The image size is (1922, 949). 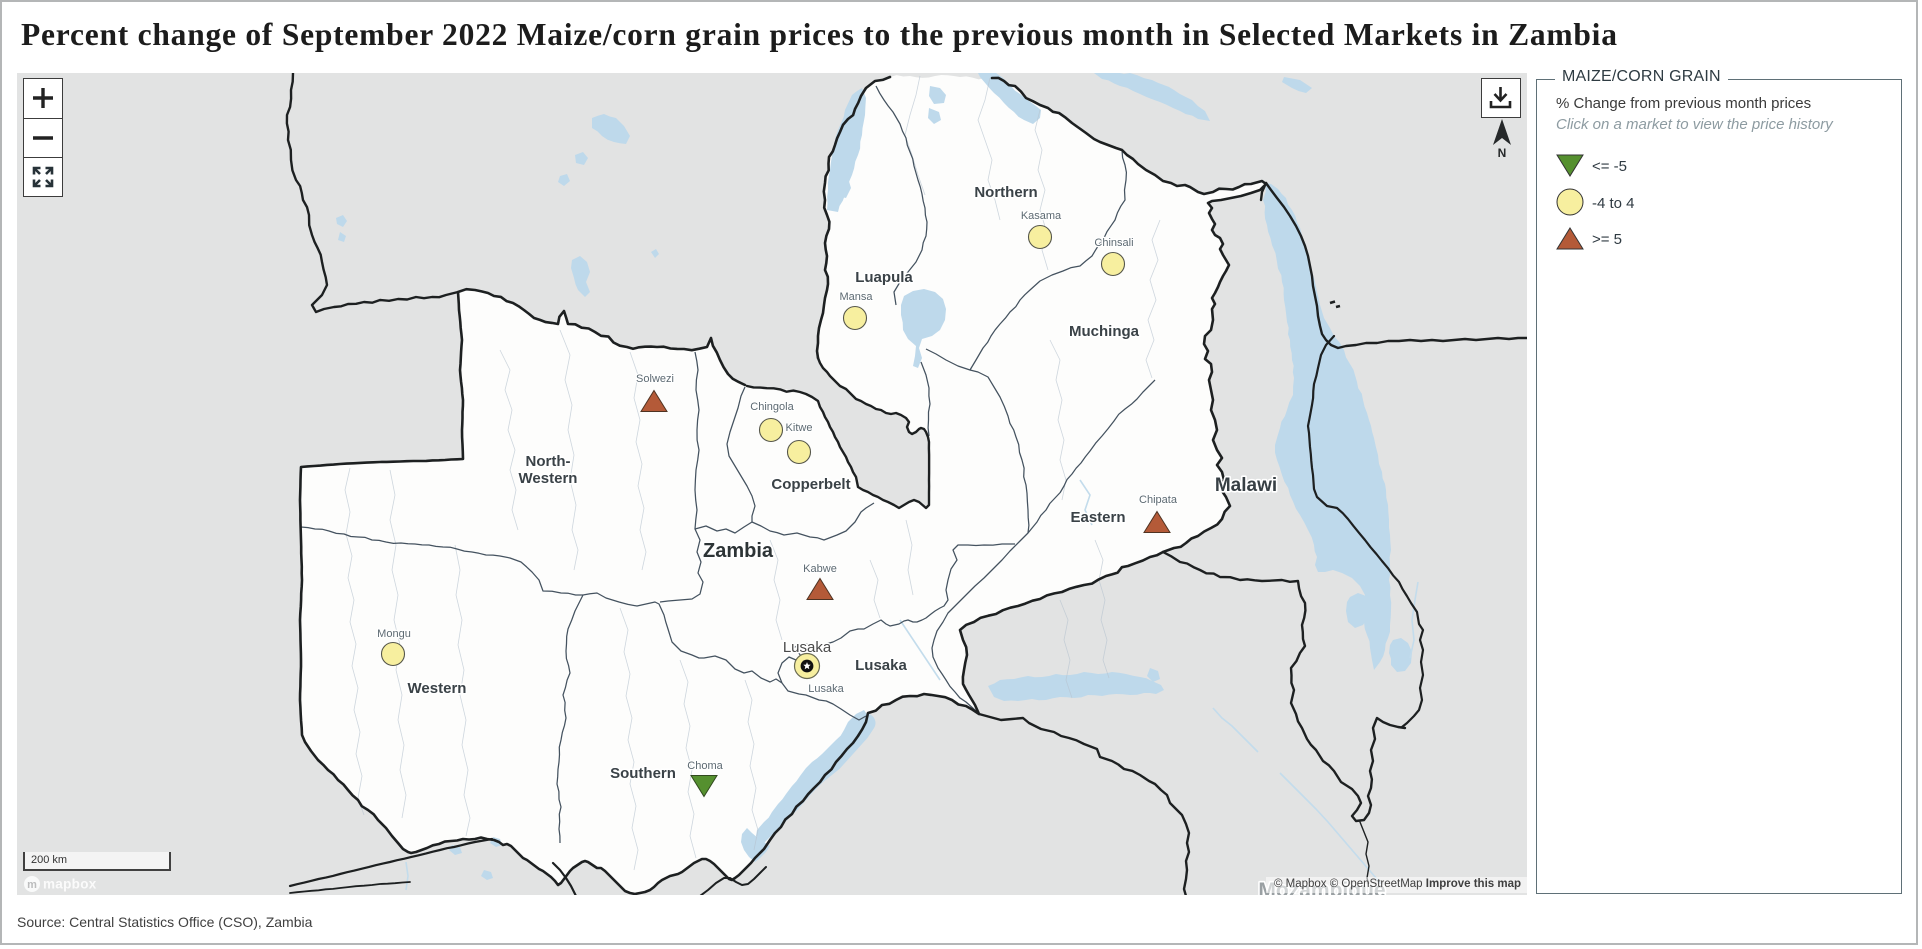 I want to click on svg-text: Mansa, so click(x=856, y=297).